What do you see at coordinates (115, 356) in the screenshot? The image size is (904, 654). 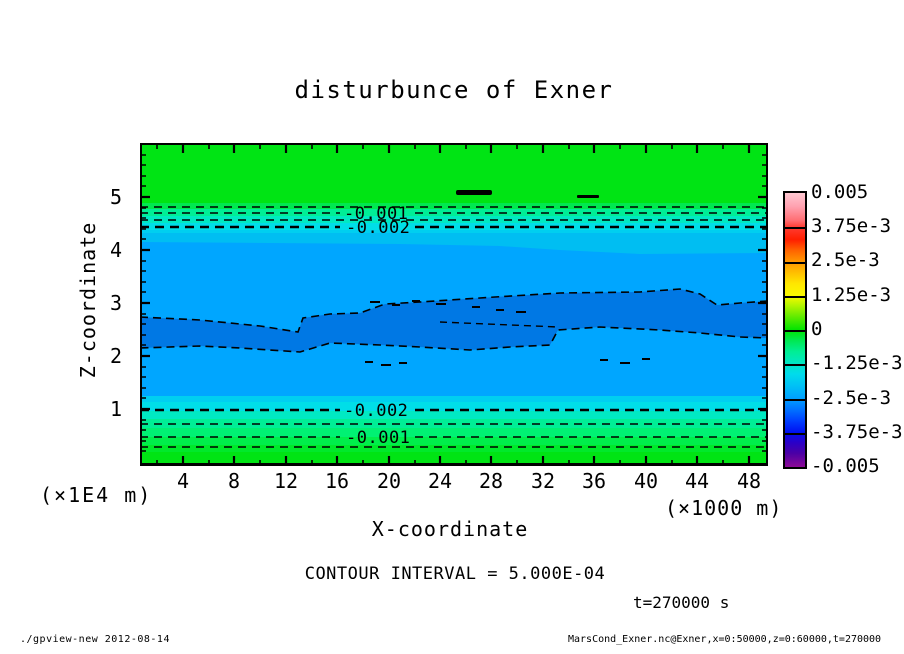 I see `y-tick: 2` at bounding box center [115, 356].